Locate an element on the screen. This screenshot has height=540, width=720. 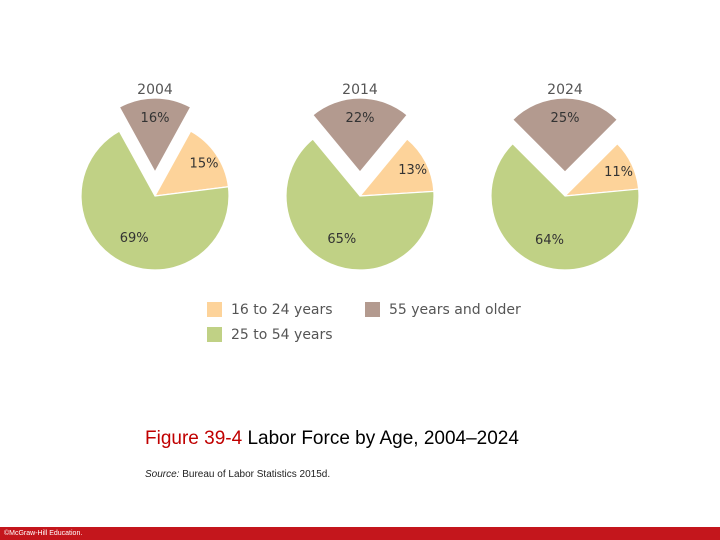
pie-slice-2004-55-years-and-older is located at coordinates (155, 135).